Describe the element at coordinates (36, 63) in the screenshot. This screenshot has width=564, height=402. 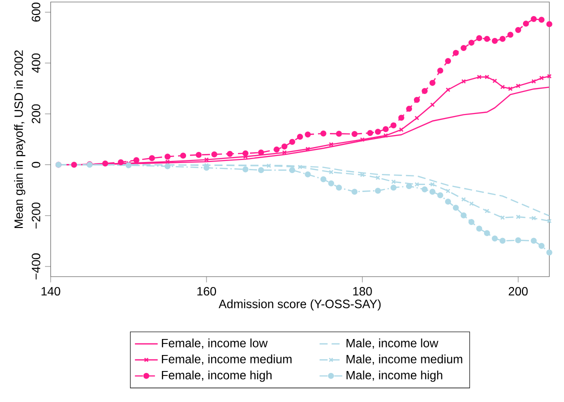
I see `y-tick-label: 400` at that location.